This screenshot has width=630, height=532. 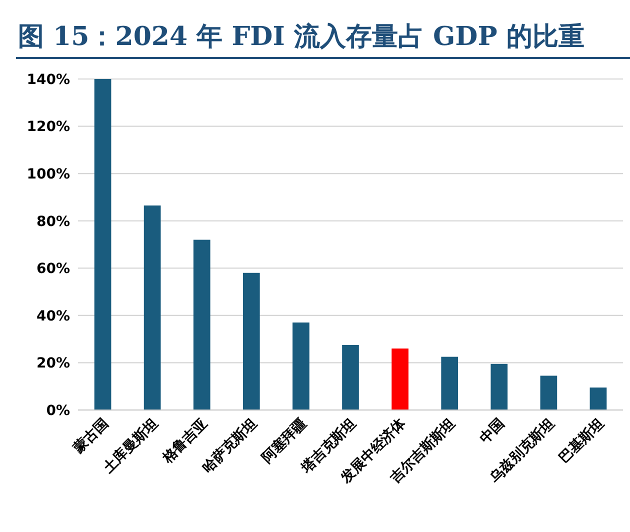 What do you see at coordinates (91, 437) in the screenshot?
I see `x-tick-label: 蒙古国` at bounding box center [91, 437].